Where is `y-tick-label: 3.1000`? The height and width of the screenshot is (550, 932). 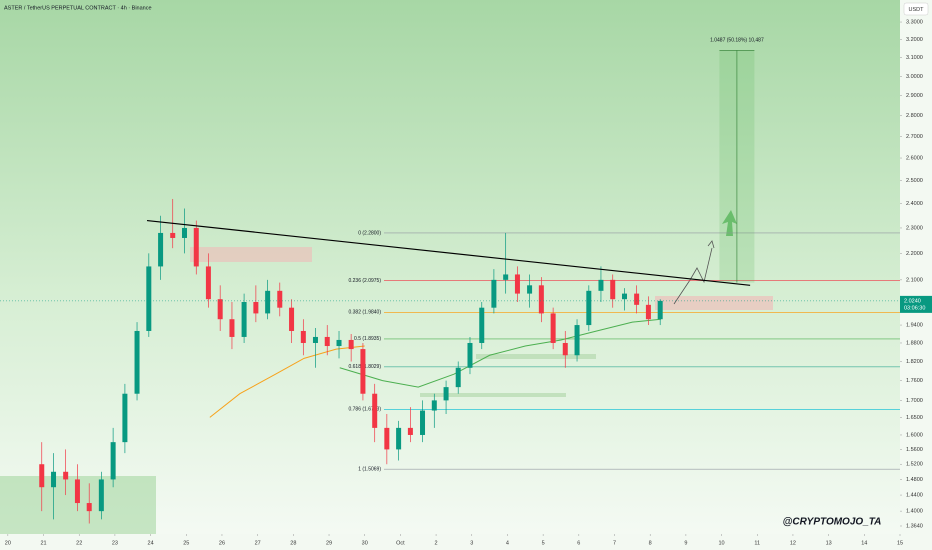 y-tick-label: 3.1000 is located at coordinates (914, 58).